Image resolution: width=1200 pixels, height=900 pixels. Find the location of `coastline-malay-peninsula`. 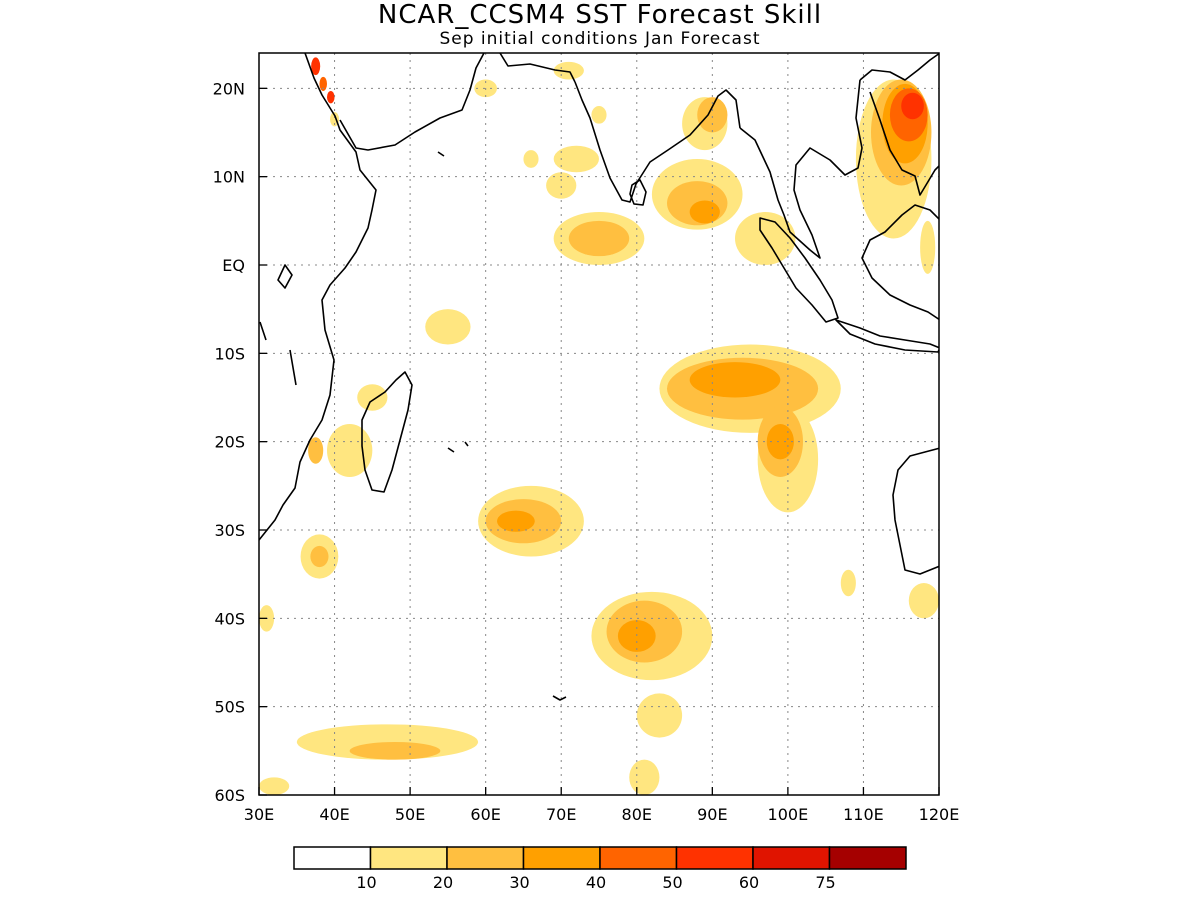

coastline-malay-peninsula is located at coordinates (801, 169).